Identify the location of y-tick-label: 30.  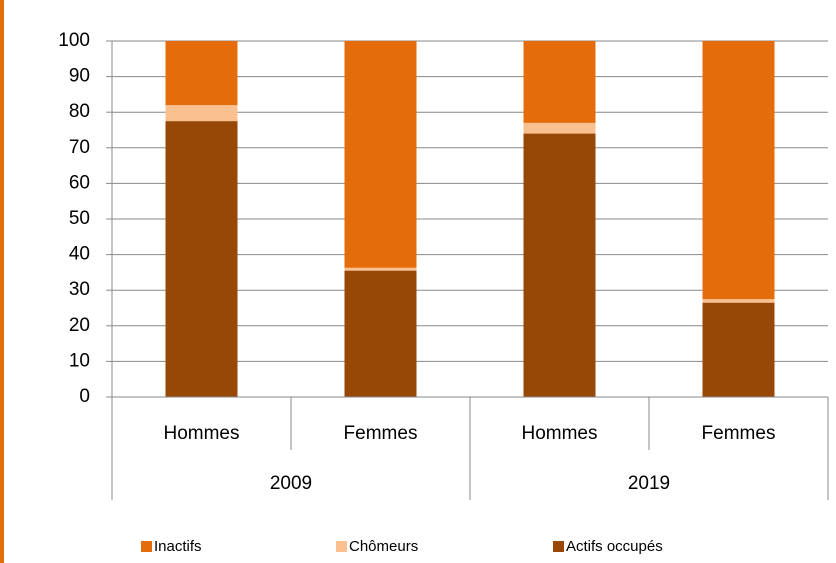
(79, 289).